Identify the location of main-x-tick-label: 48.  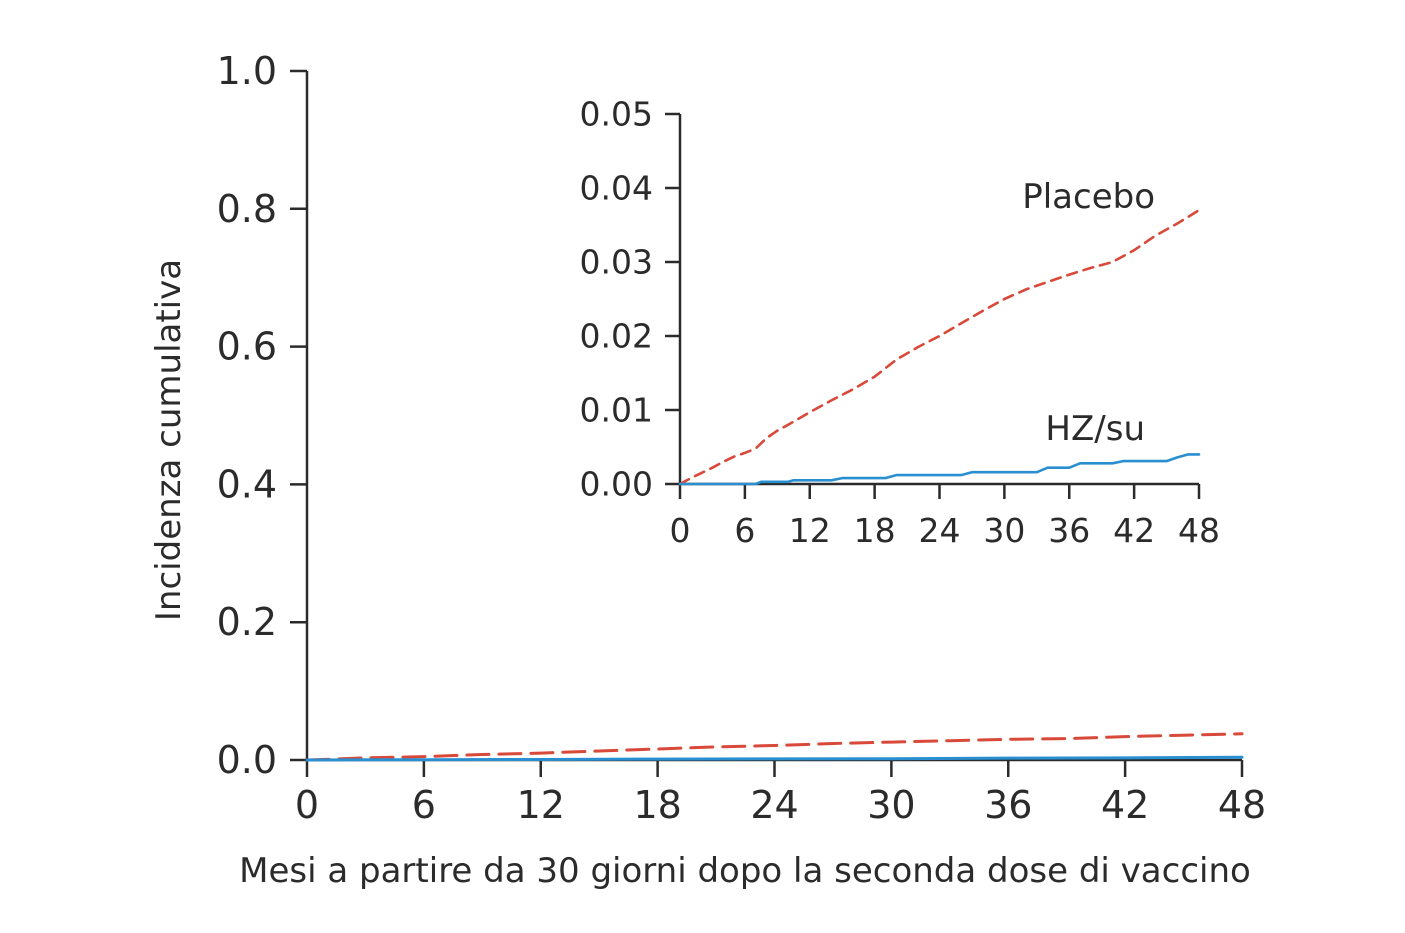
(1242, 805).